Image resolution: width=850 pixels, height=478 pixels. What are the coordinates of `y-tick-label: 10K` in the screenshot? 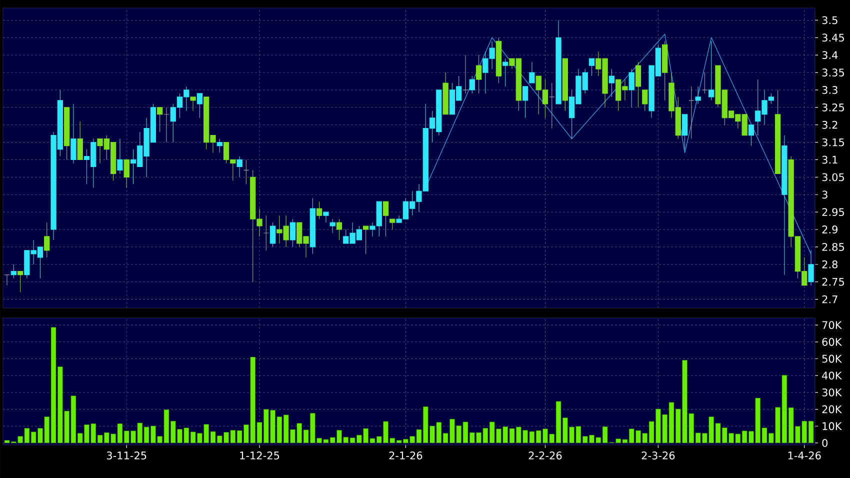 It's located at (832, 426).